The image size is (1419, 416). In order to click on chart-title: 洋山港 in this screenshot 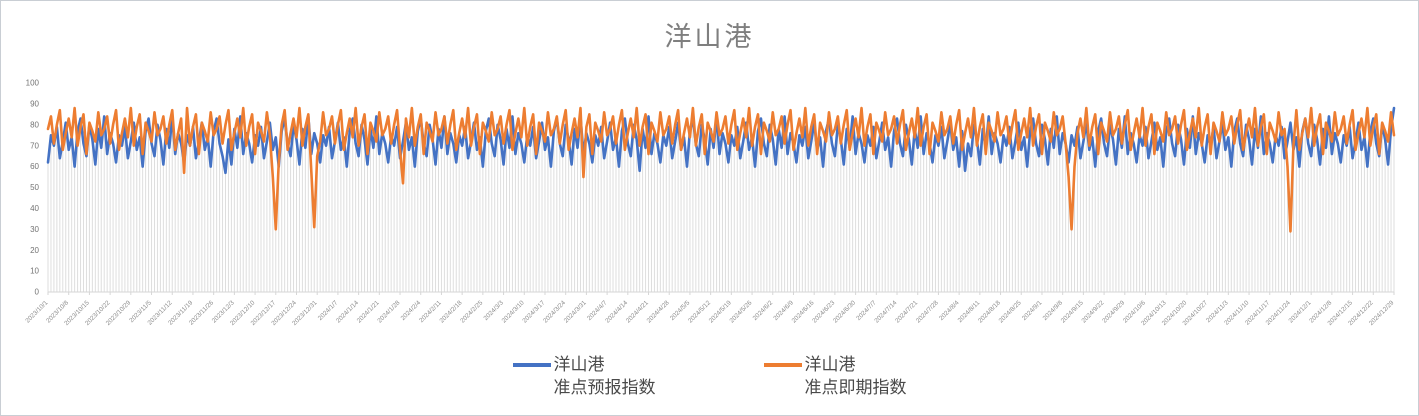, I will do `click(709, 37)`.